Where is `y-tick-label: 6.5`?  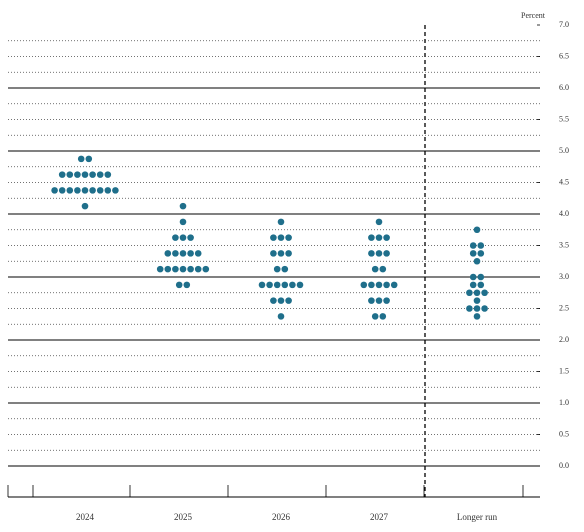 y-tick-label: 6.5 is located at coordinates (564, 55).